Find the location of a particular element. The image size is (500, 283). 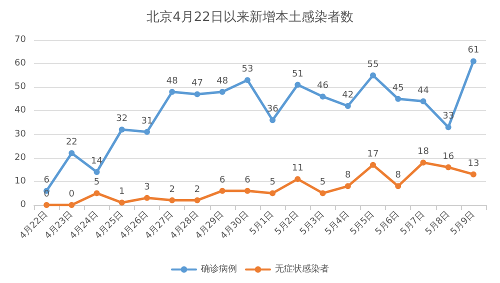

data-label: 22 is located at coordinates (72, 143).